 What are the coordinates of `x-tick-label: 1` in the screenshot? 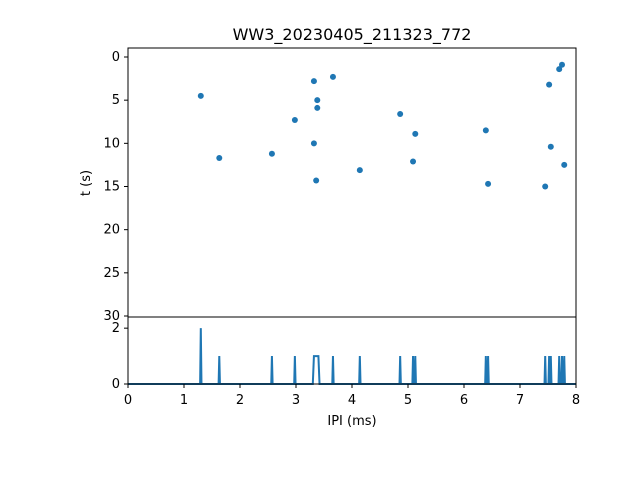 It's located at (184, 400).